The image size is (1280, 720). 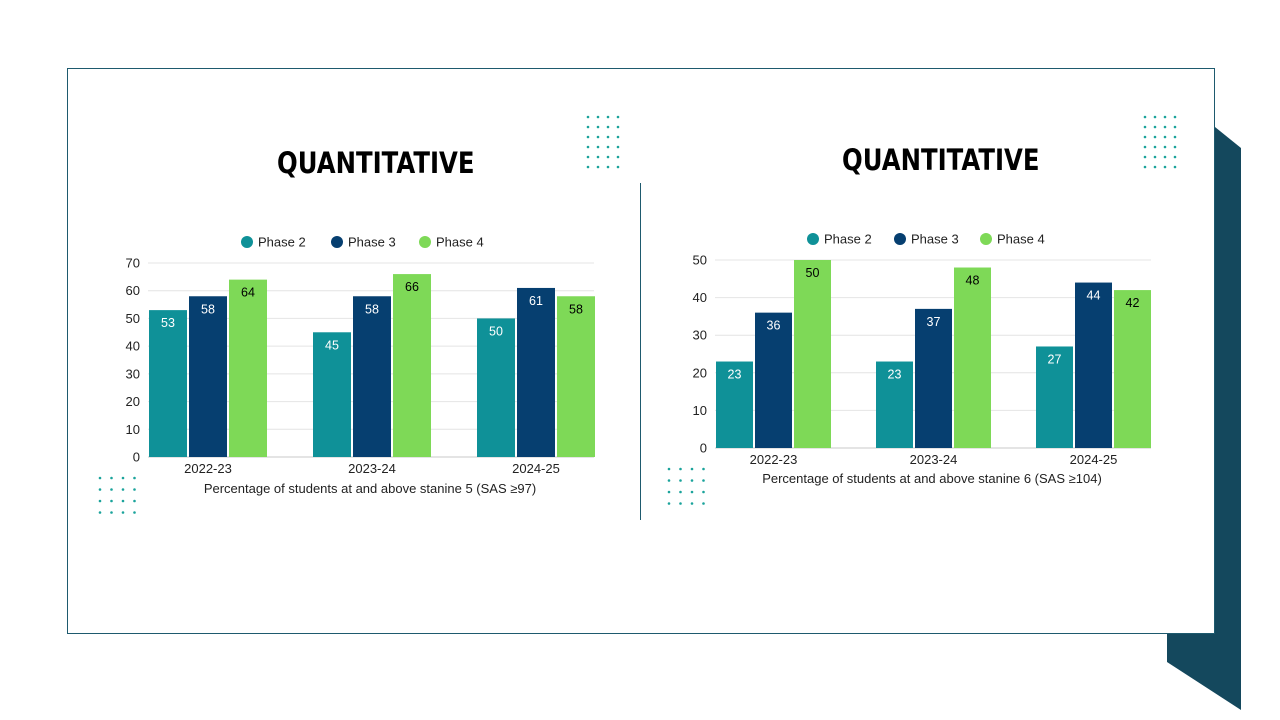 What do you see at coordinates (133, 318) in the screenshot?
I see `y-tick-label: 50` at bounding box center [133, 318].